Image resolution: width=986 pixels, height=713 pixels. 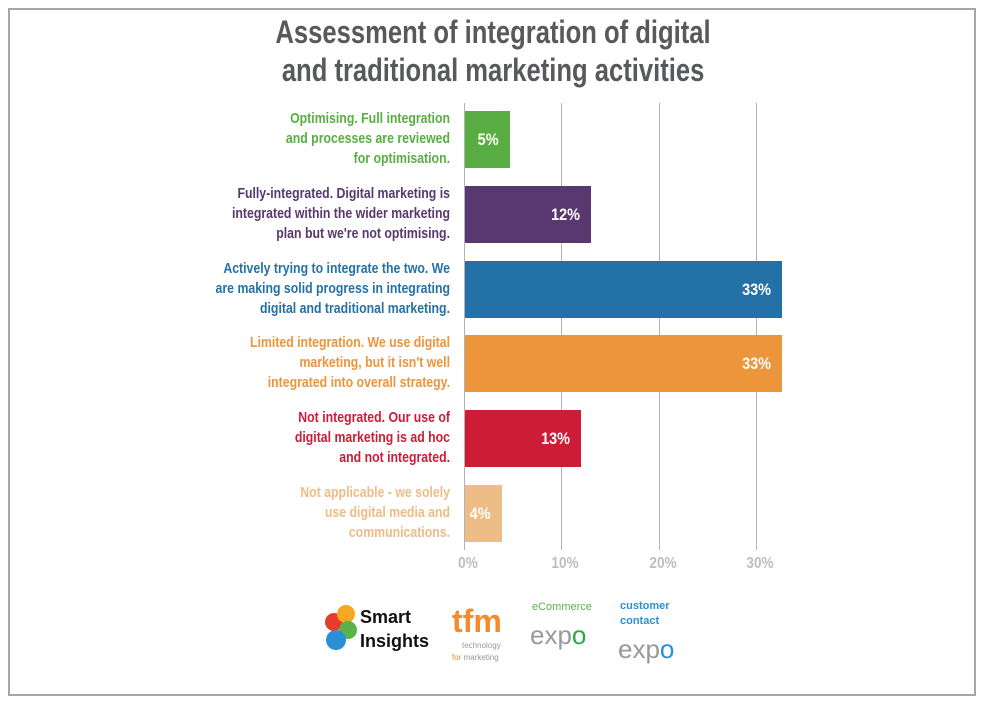 I want to click on svg-text: contact, so click(x=639, y=621).